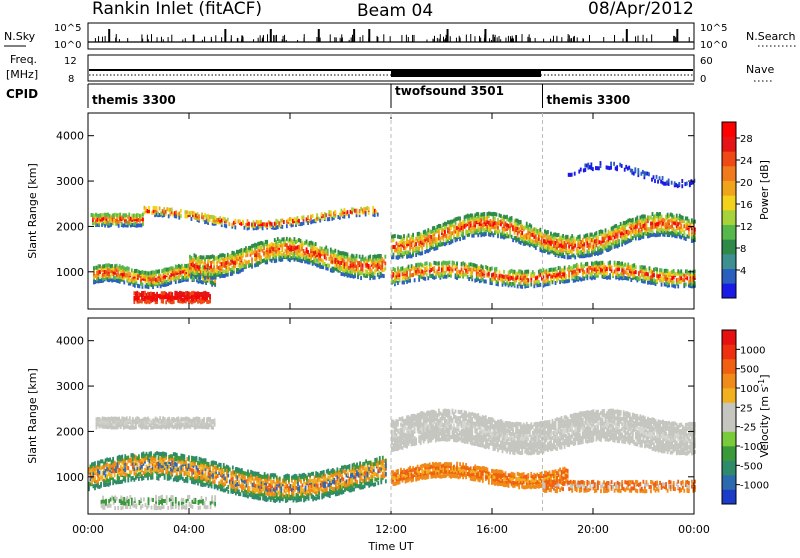 The width and height of the screenshot is (800, 558). Describe the element at coordinates (23, 59) in the screenshot. I see `freq-label: Freq.` at that location.